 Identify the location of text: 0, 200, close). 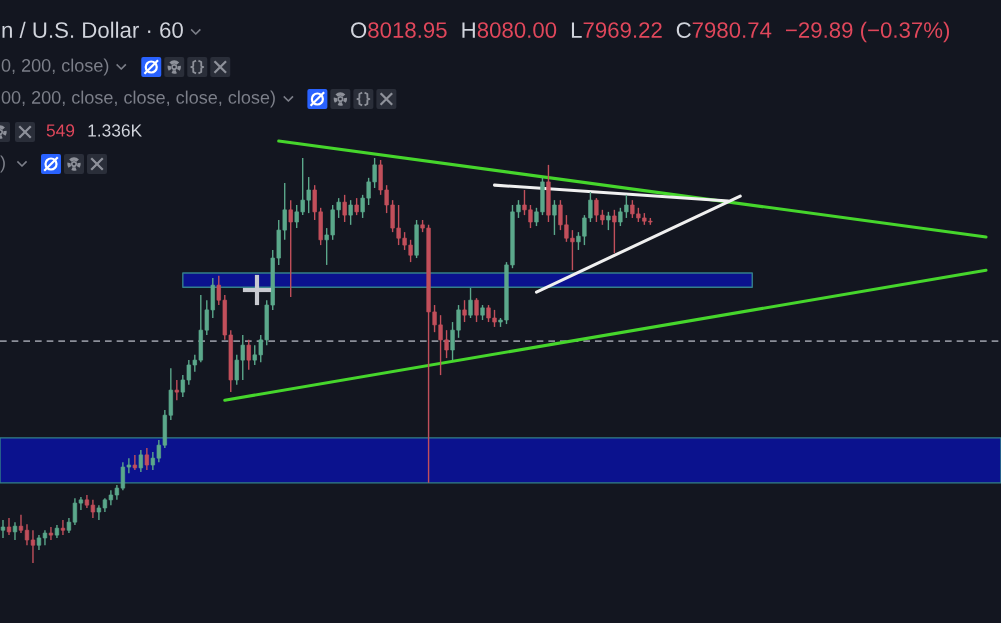
(55, 67).